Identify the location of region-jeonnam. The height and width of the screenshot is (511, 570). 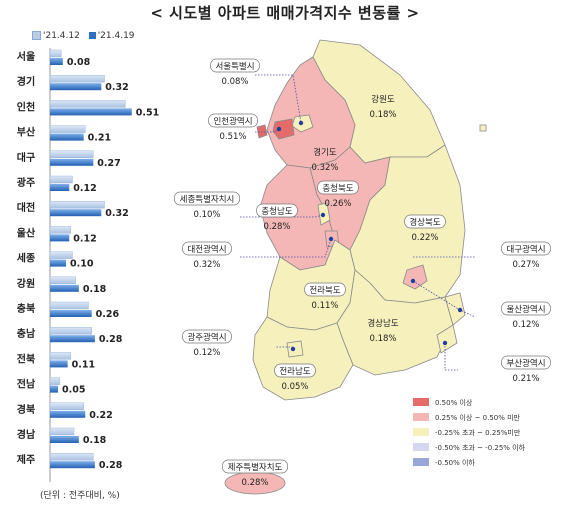
(303, 358).